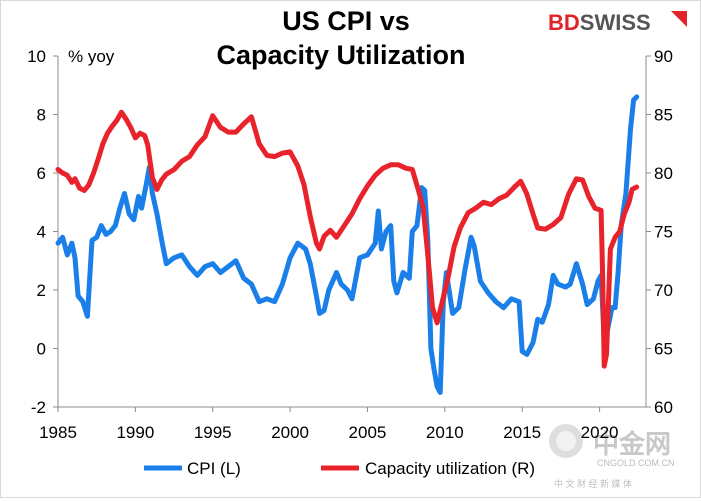 The image size is (701, 502). Describe the element at coordinates (600, 432) in the screenshot. I see `x-axis-tick-label: 2020` at that location.